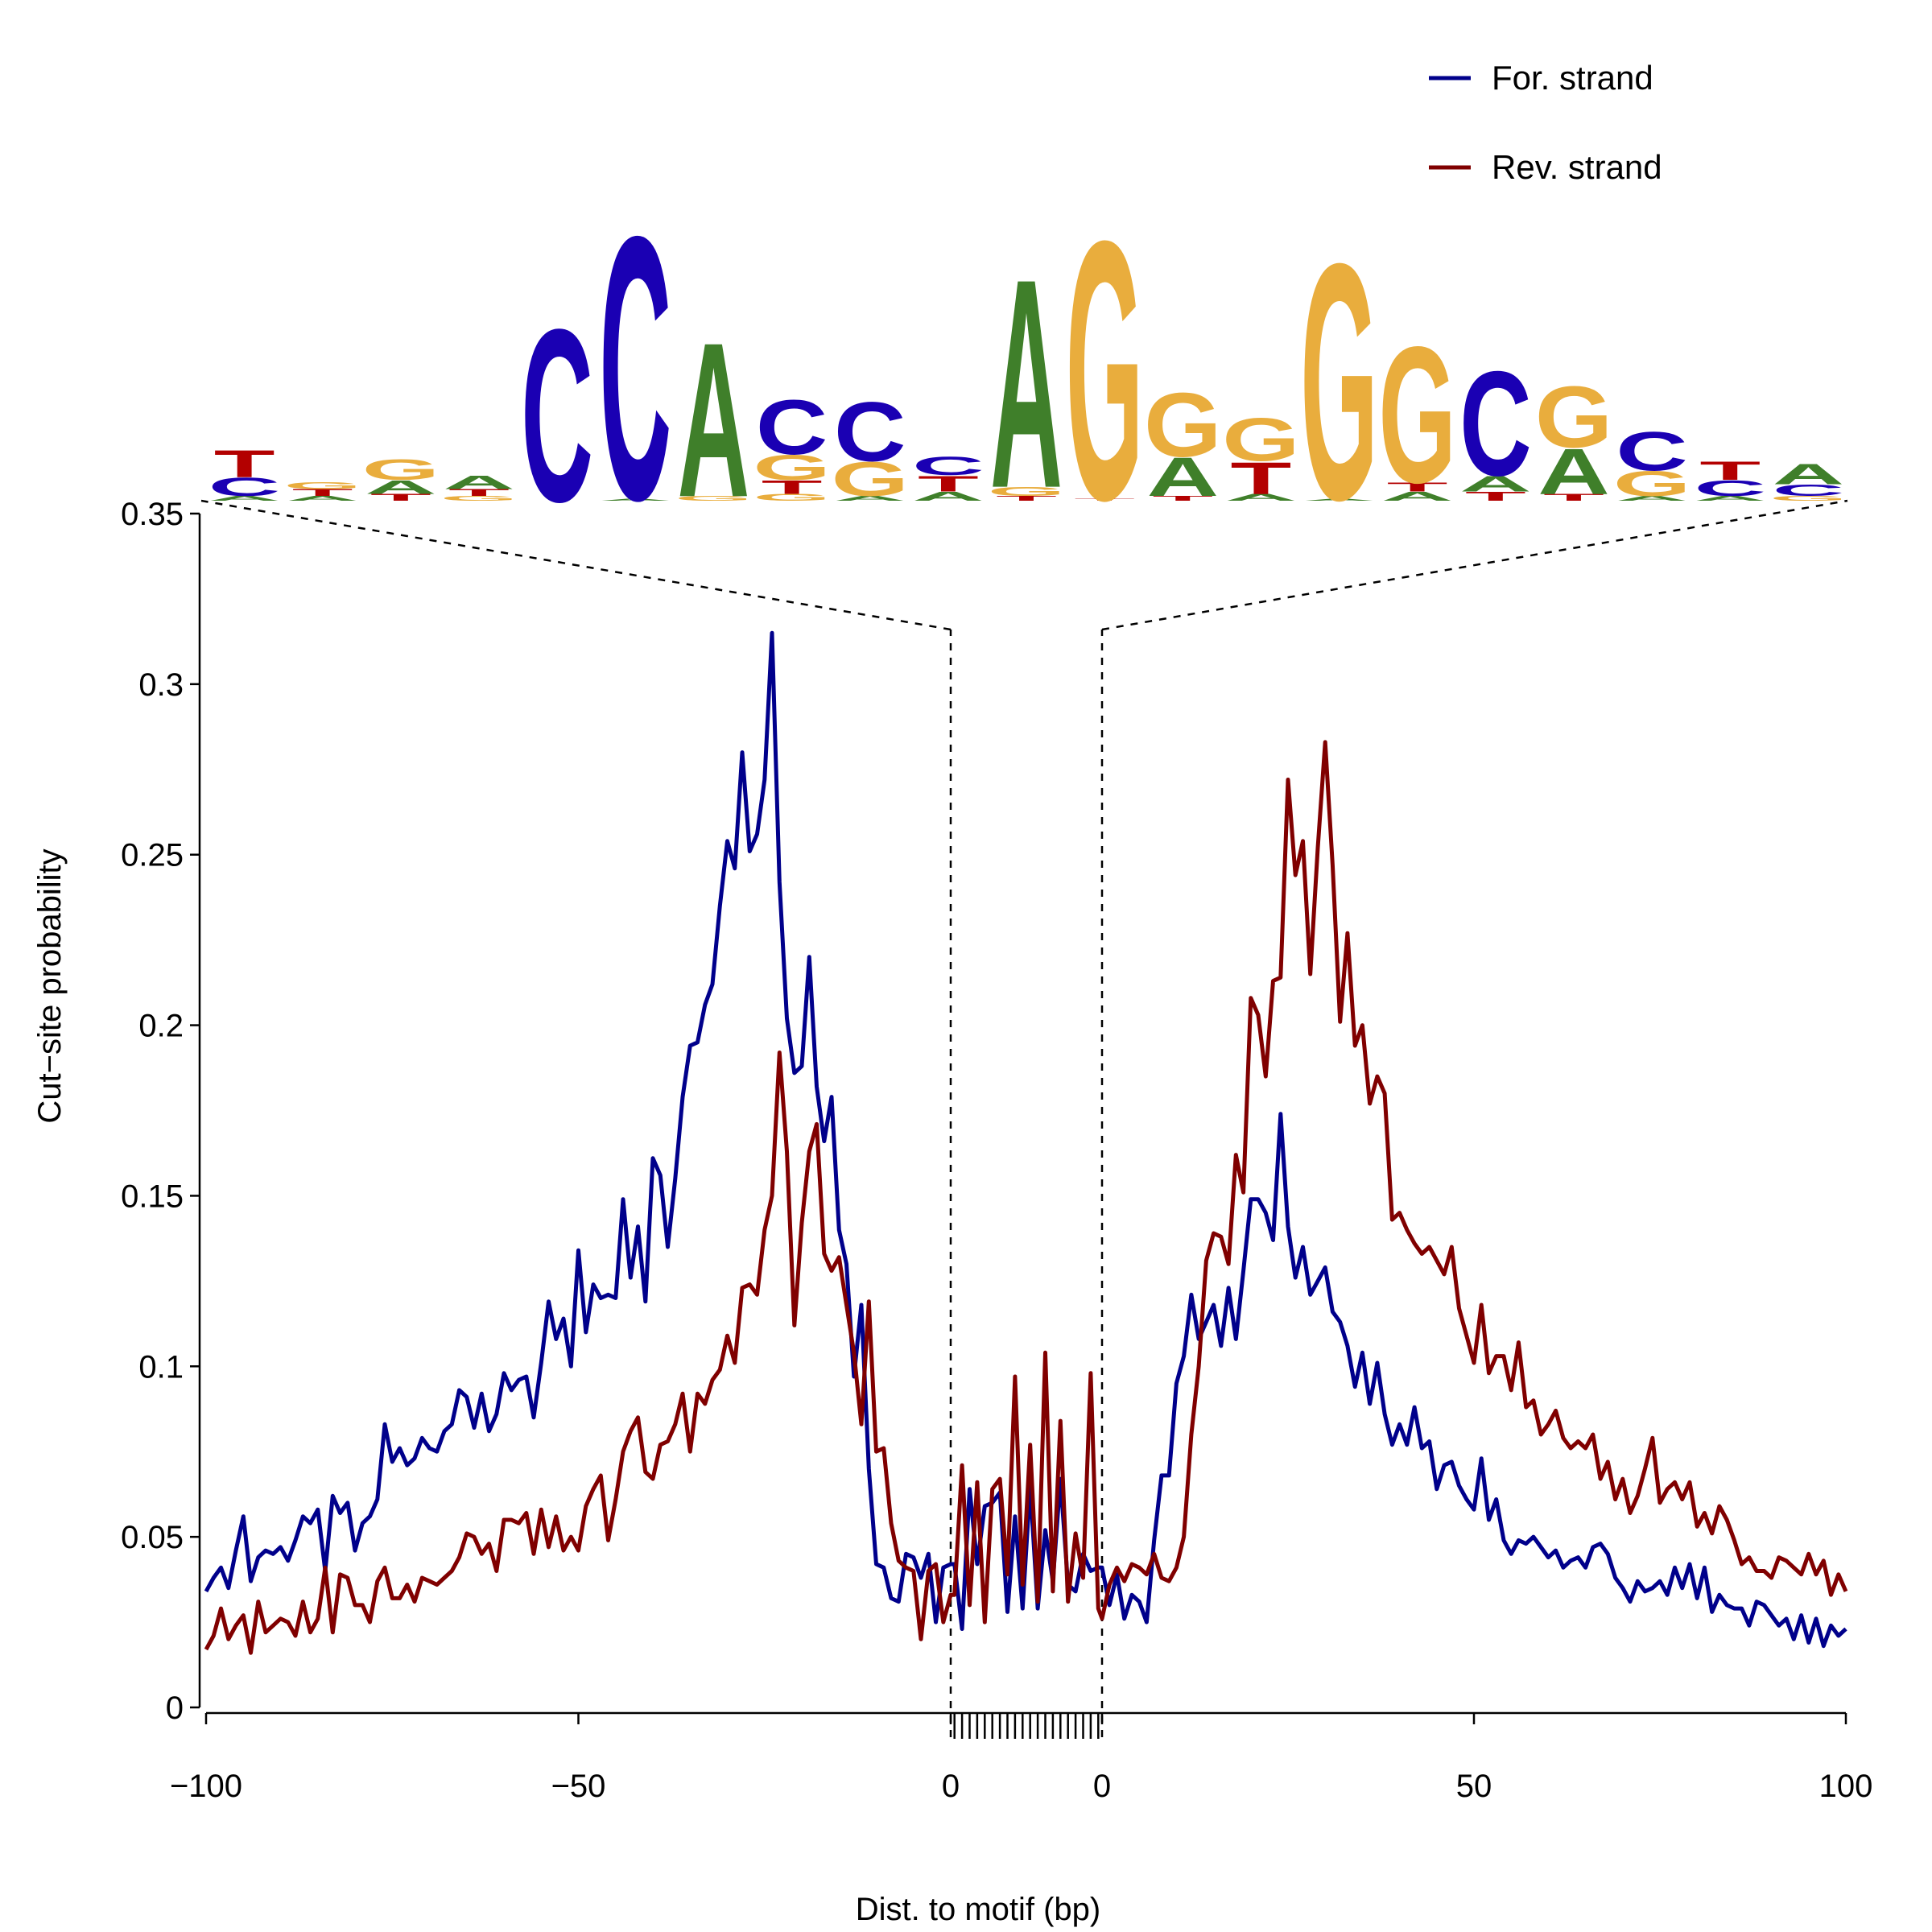  Describe the element at coordinates (161, 685) in the screenshot. I see `y-tick-label: 0.3` at that location.